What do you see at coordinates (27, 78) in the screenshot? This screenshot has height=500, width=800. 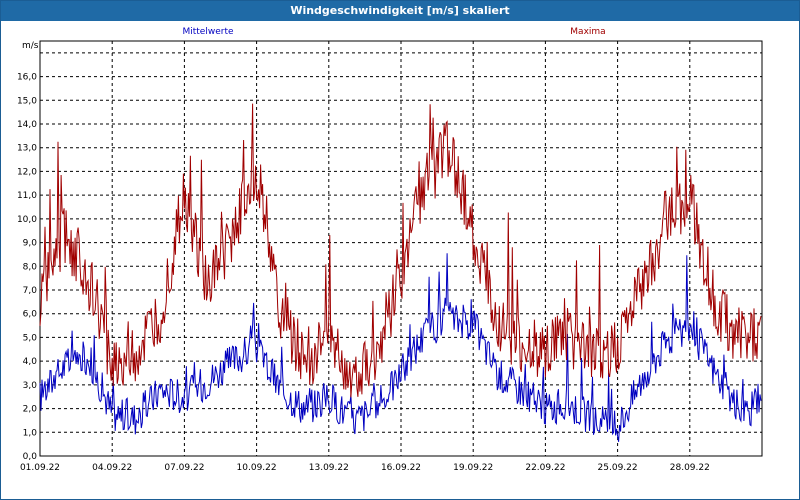 I see `y-tick-label: 16,0` at bounding box center [27, 78].